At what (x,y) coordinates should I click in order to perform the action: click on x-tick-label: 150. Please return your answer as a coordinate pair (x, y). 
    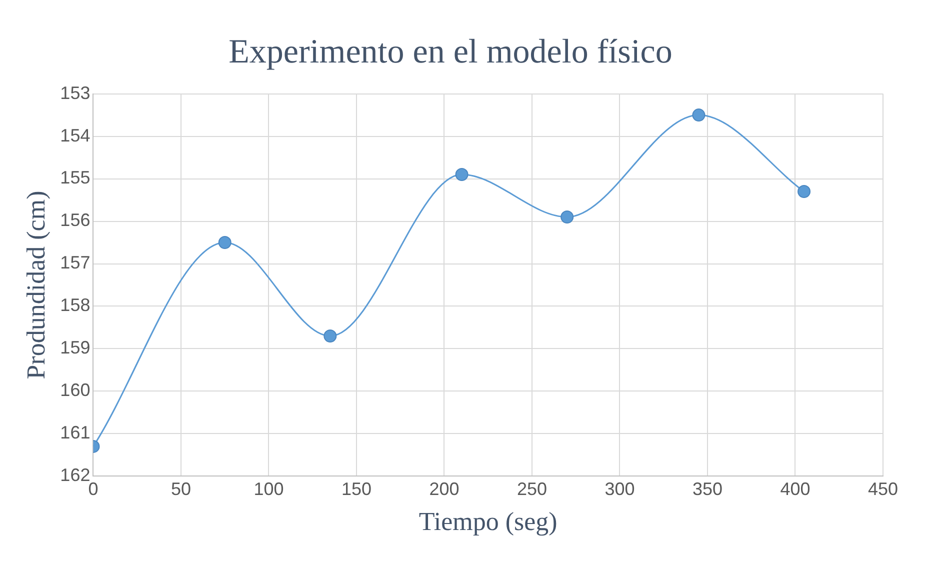
    Looking at the image, I should click on (356, 488).